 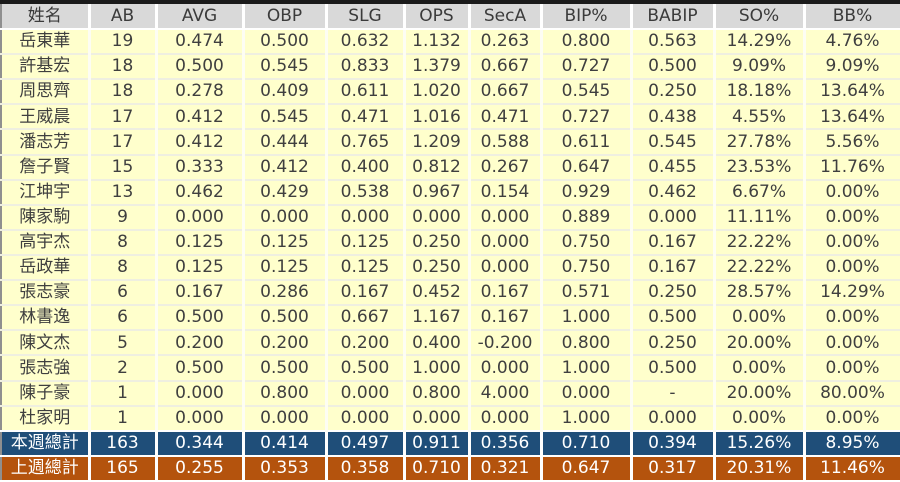 I want to click on summary-stat-cell: 11.46%, so click(x=852, y=468).